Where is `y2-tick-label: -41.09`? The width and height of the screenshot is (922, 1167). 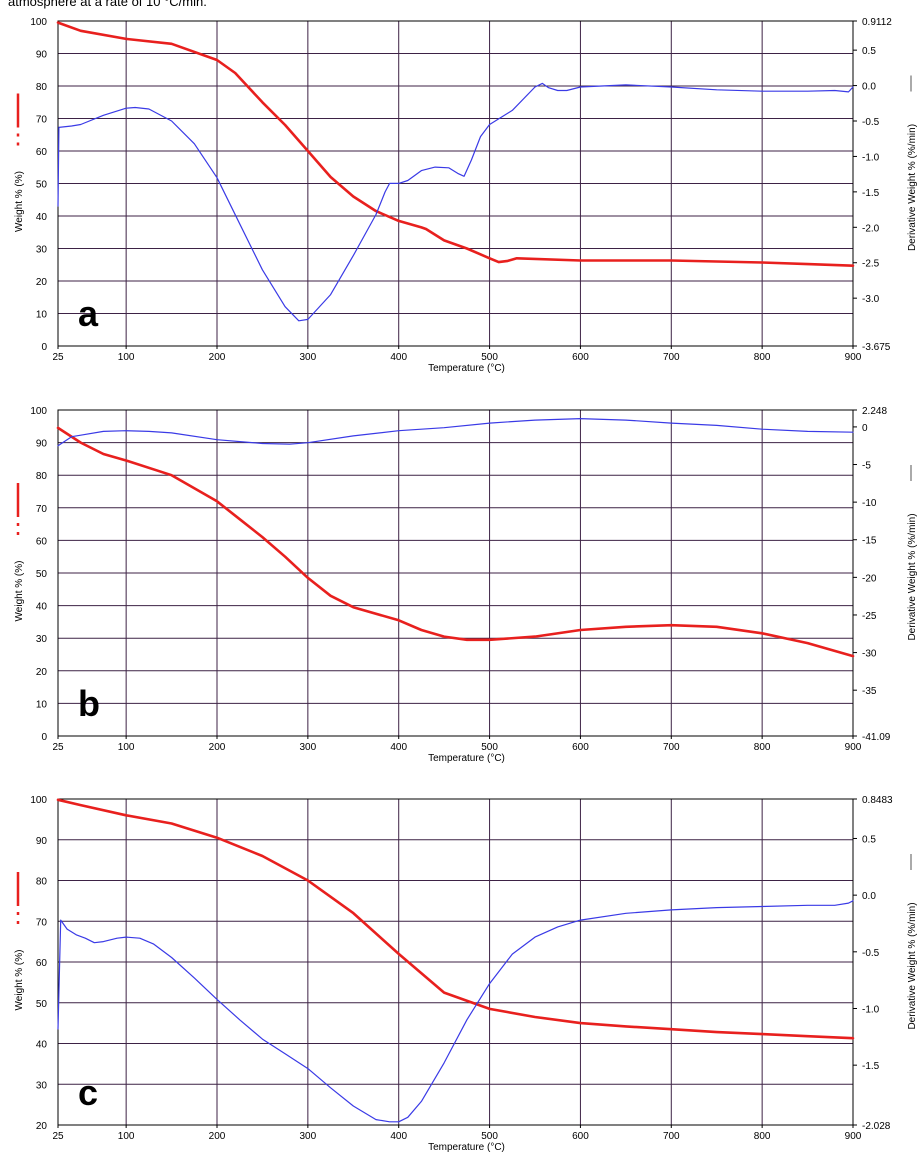
y2-tick-label: -41.09 is located at coordinates (876, 737).